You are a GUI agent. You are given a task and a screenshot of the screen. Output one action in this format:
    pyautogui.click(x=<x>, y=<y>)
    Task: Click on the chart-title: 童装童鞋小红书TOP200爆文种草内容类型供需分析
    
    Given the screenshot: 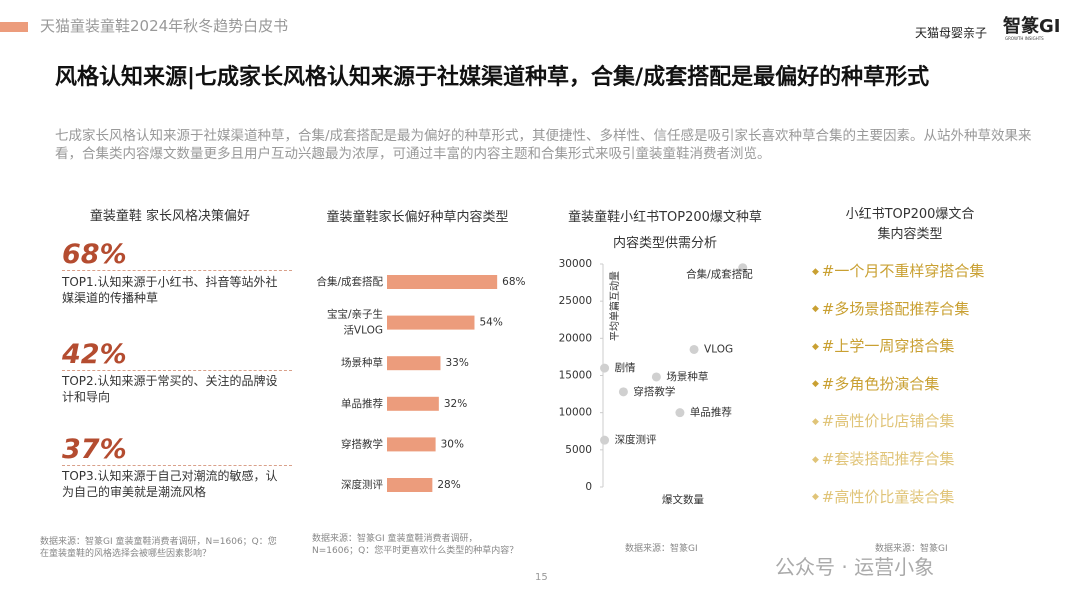 What is the action you would take?
    pyautogui.click(x=665, y=230)
    